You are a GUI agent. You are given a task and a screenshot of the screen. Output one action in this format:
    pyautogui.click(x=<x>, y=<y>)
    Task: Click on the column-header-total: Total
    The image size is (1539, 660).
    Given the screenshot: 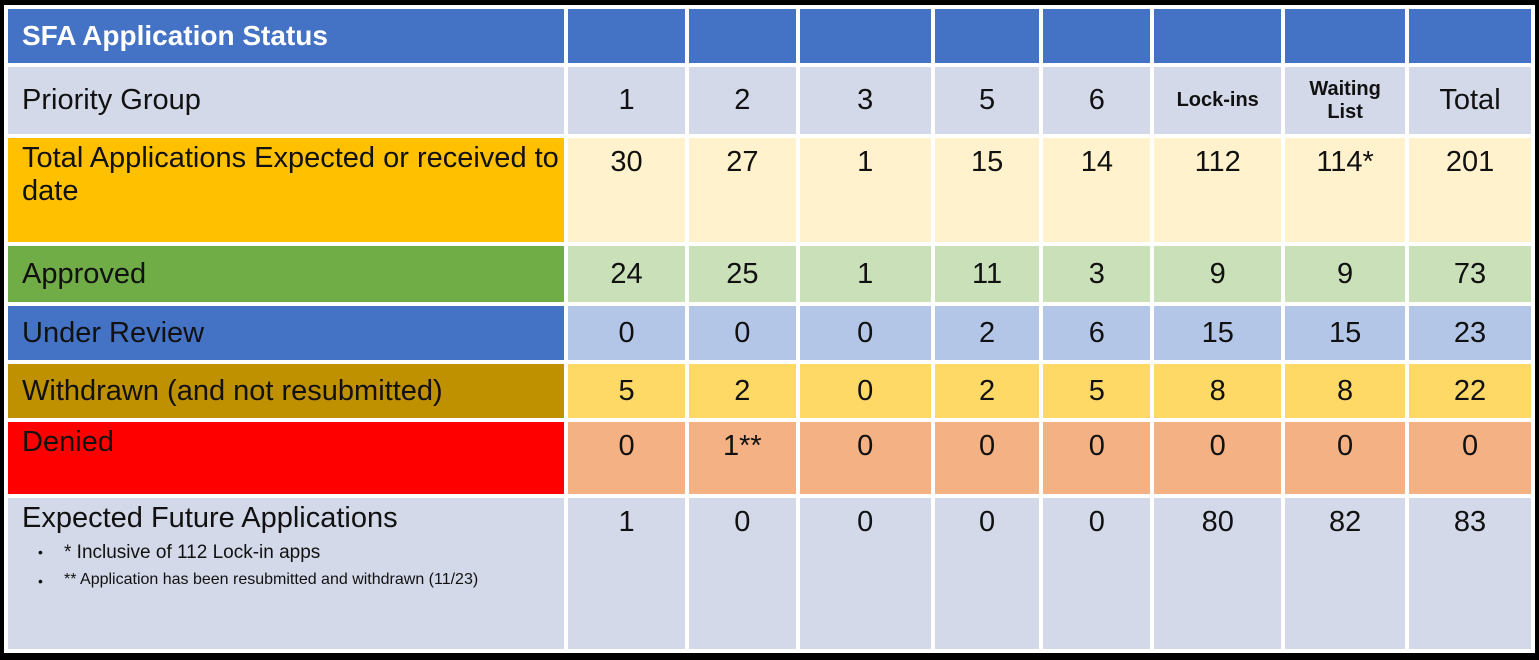 What is the action you would take?
    pyautogui.click(x=1470, y=101)
    